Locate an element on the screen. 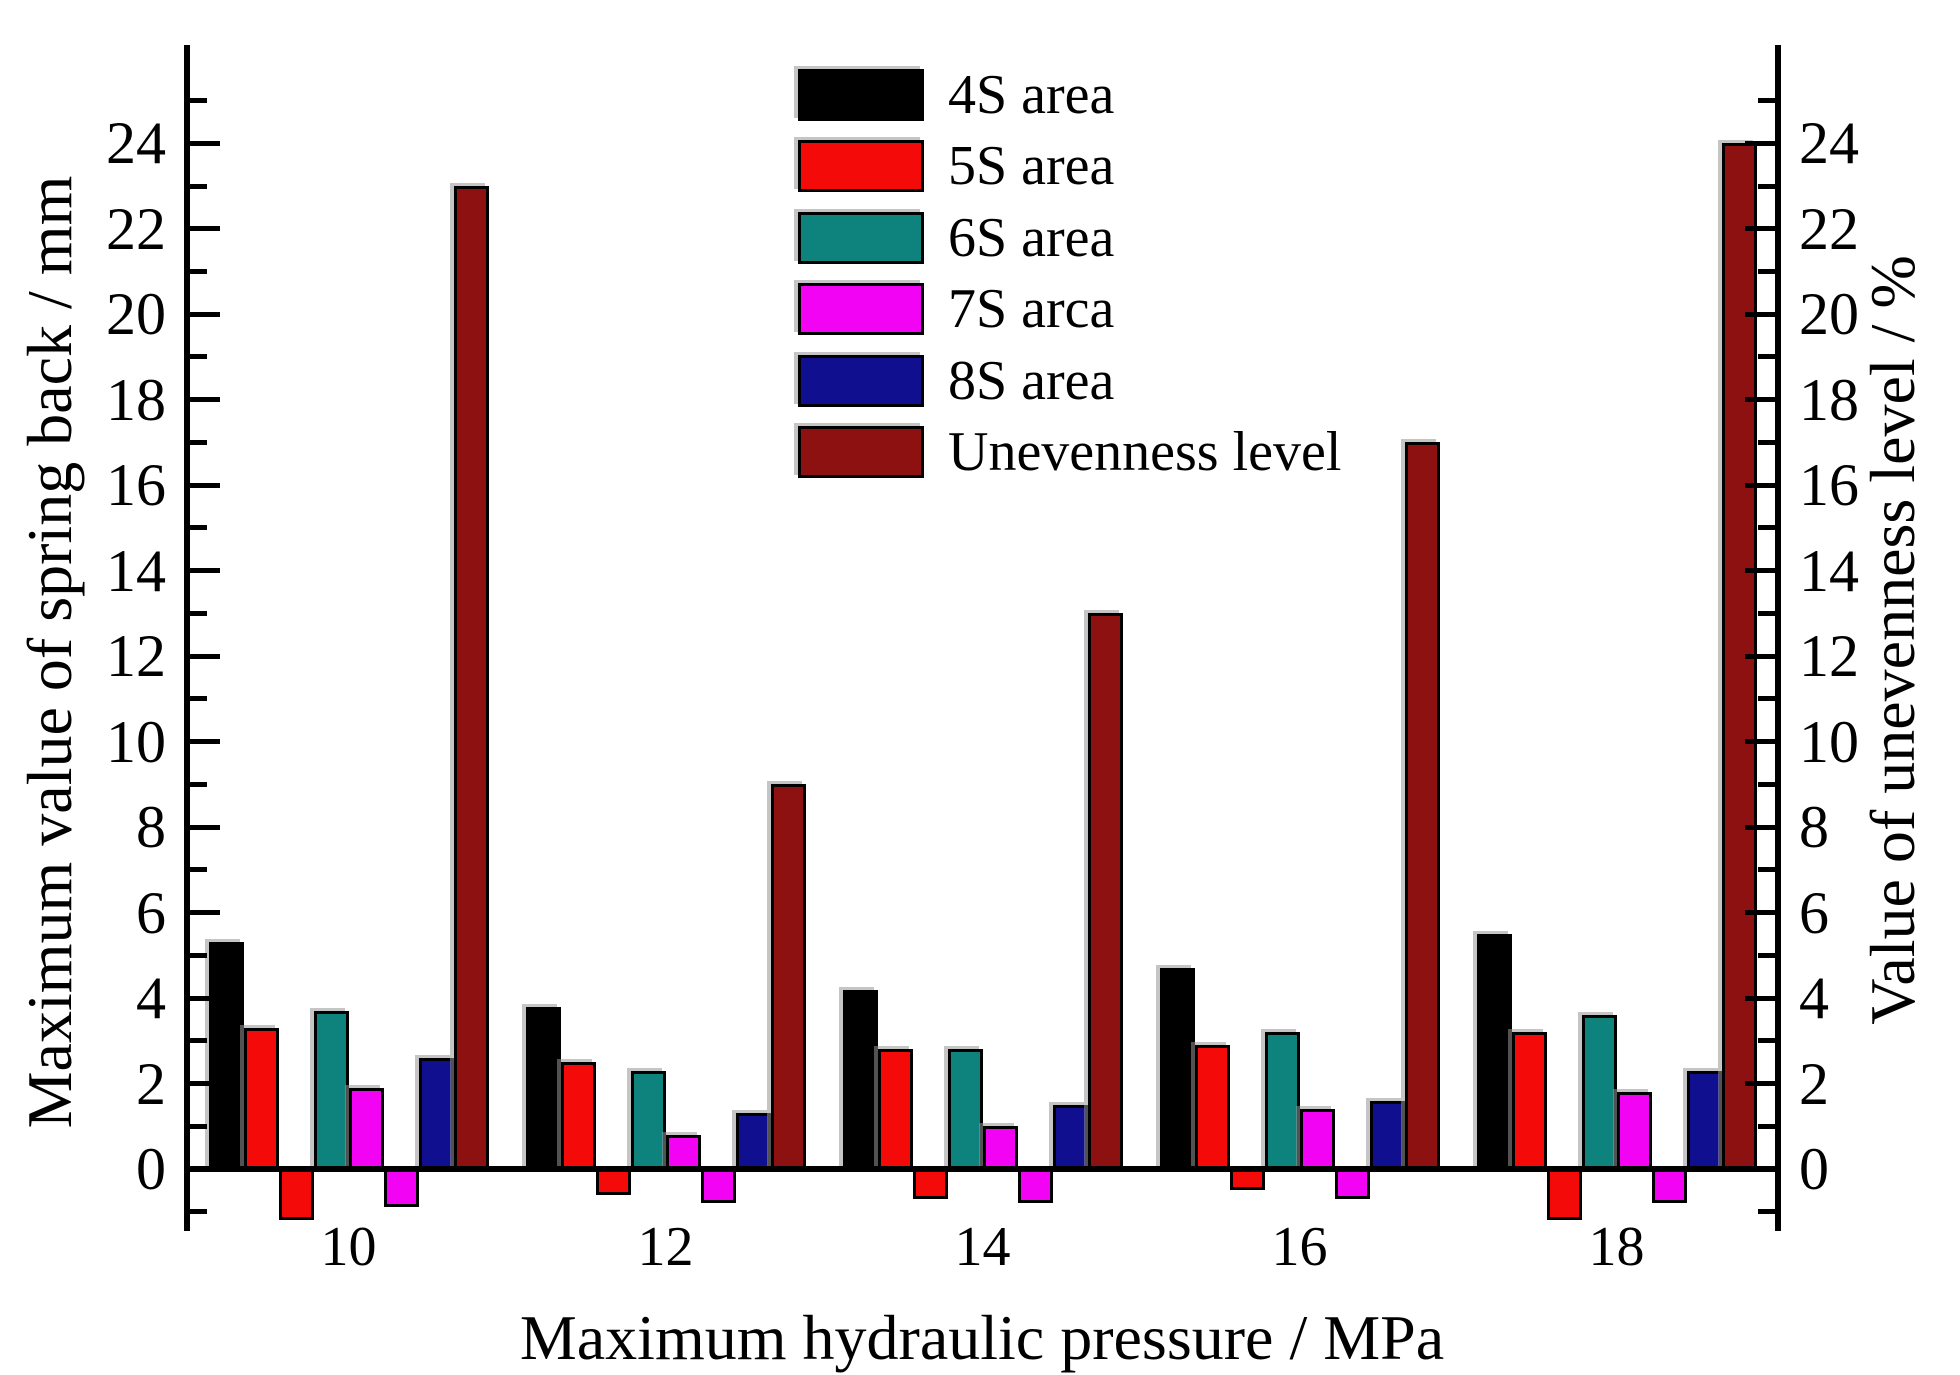 Image resolution: width=1960 pixels, height=1375 pixels. tick-label-right-18: 18 is located at coordinates (1829, 399).